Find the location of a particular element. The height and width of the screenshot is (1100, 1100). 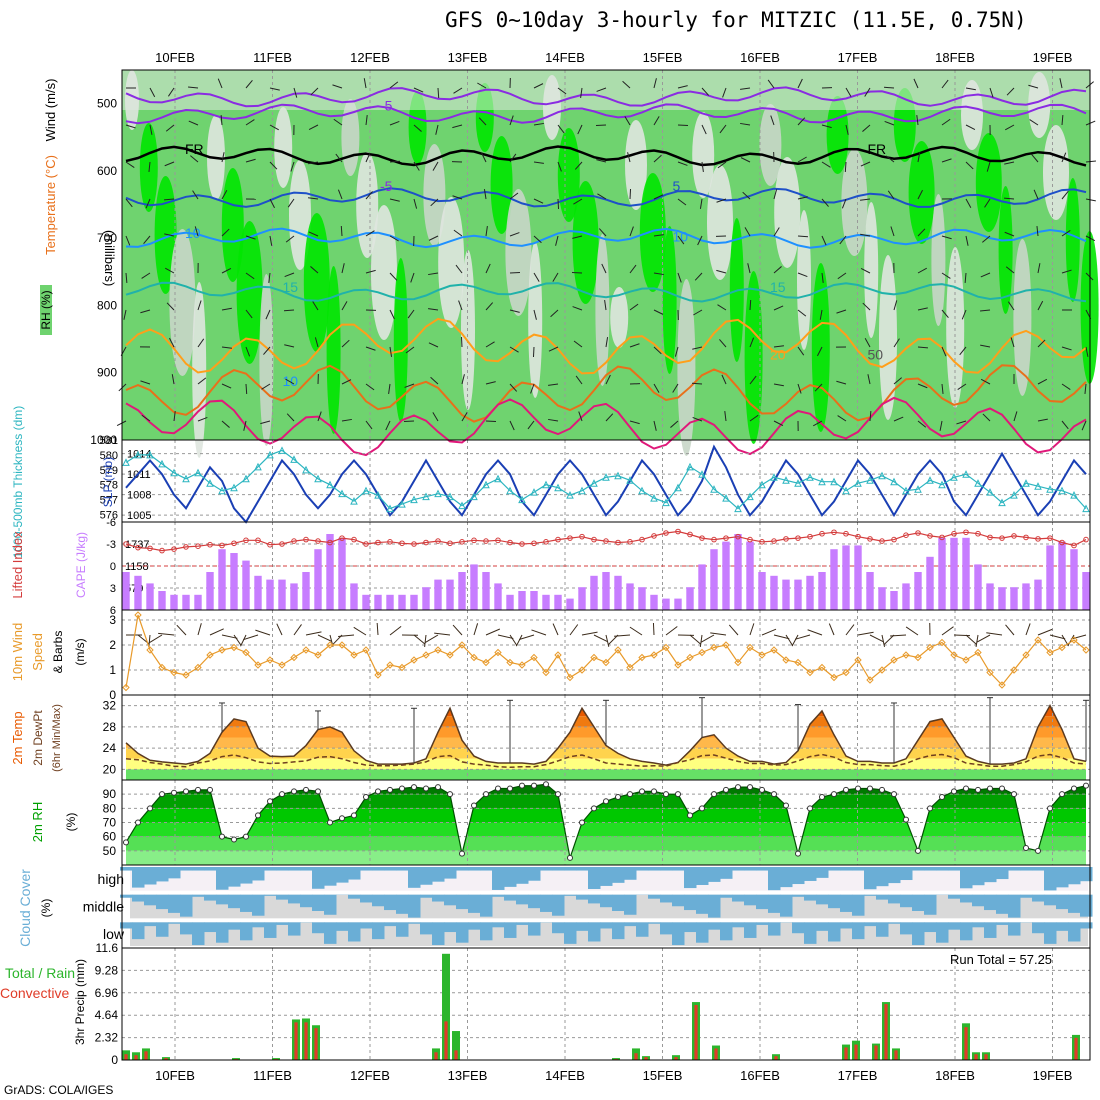

temp2m-tick: 32 is located at coordinates (110, 706).